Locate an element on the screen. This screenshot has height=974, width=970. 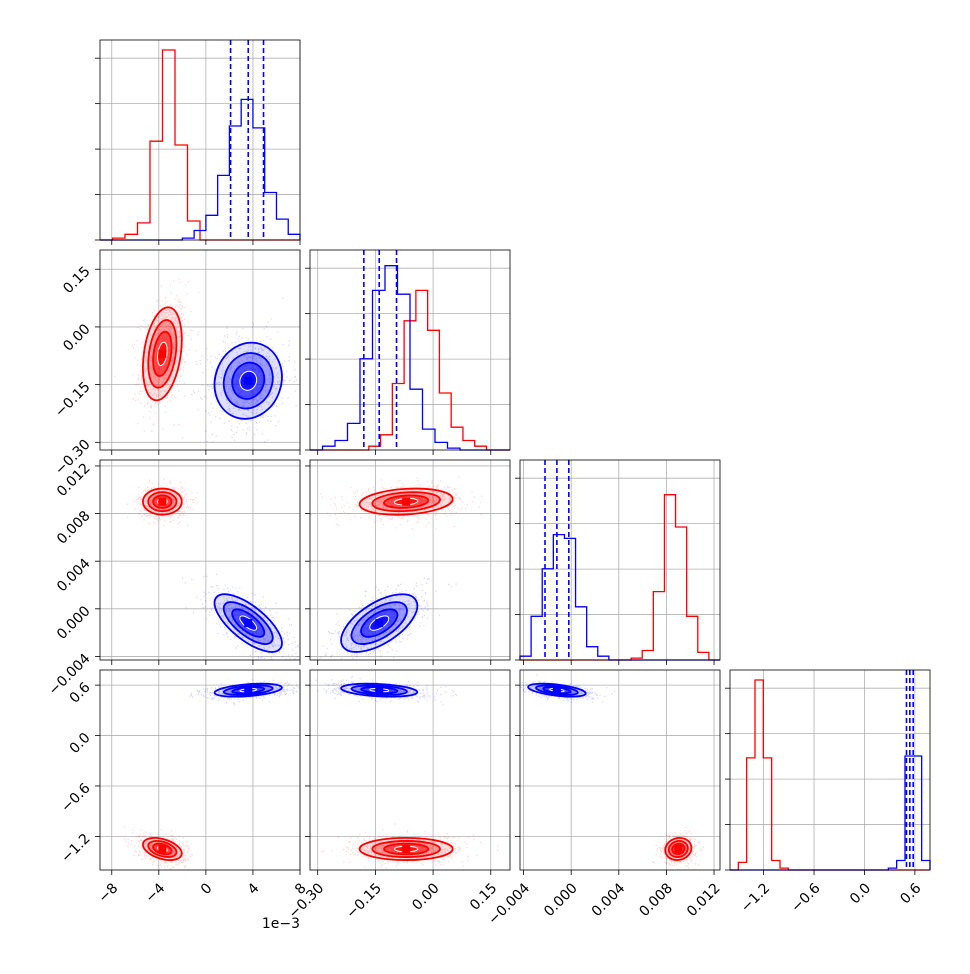
y-tick-label: 0.00 is located at coordinates (76, 337).